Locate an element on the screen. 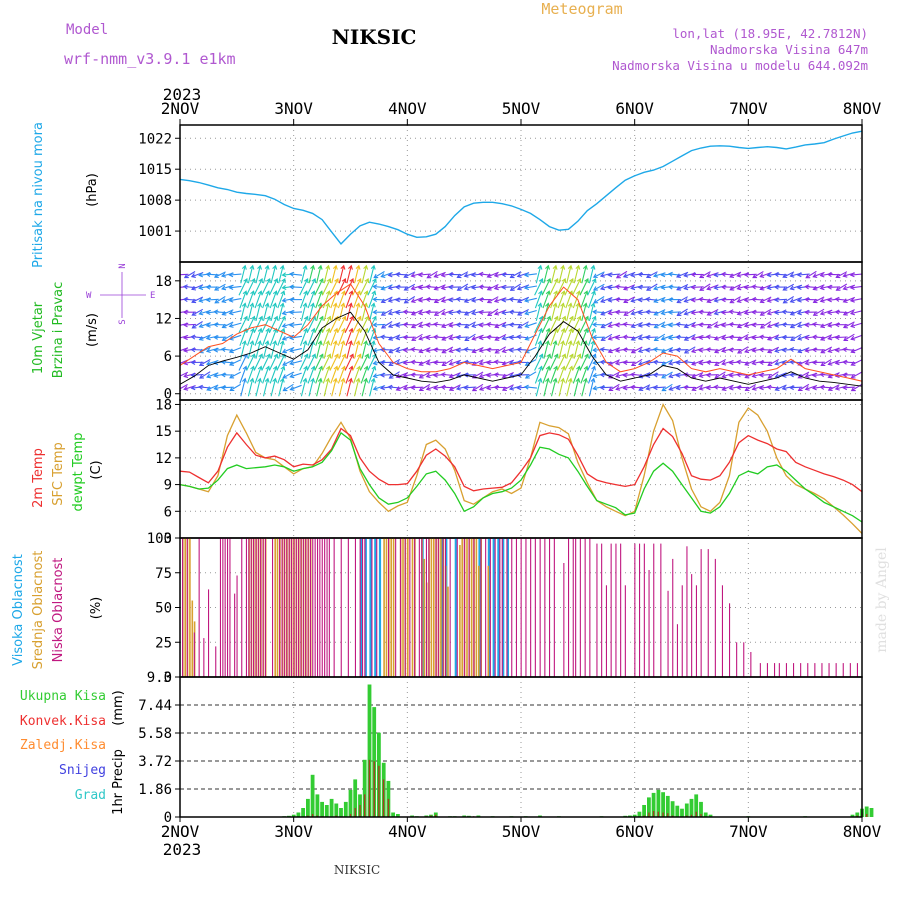 The height and width of the screenshot is (900, 900). cloud-ytick-label: 50 is located at coordinates (163, 609).